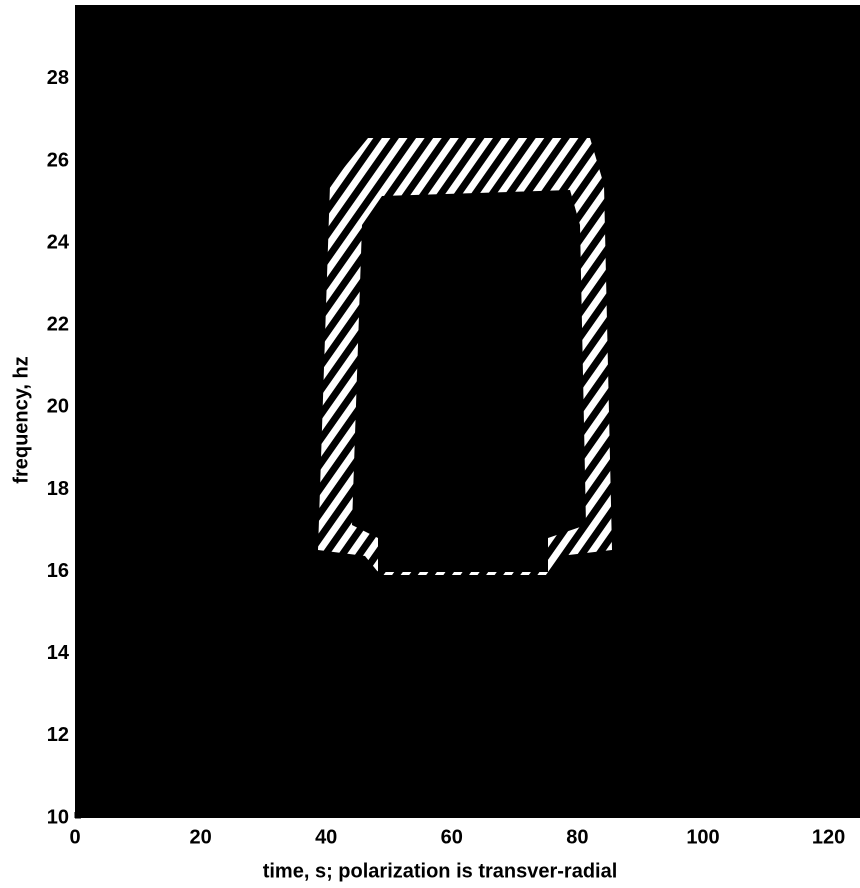  What do you see at coordinates (702, 837) in the screenshot?
I see `x-tick-label: 100` at bounding box center [702, 837].